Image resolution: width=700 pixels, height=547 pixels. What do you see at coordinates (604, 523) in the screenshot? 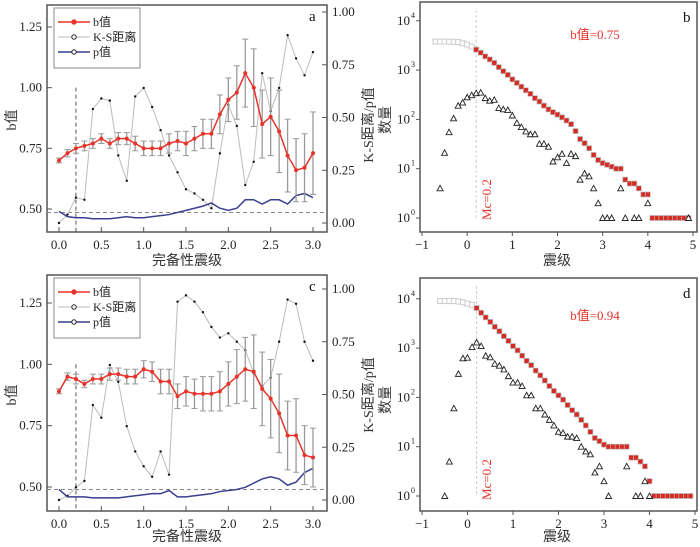
I see `d-xtick-label: 3` at bounding box center [604, 523].